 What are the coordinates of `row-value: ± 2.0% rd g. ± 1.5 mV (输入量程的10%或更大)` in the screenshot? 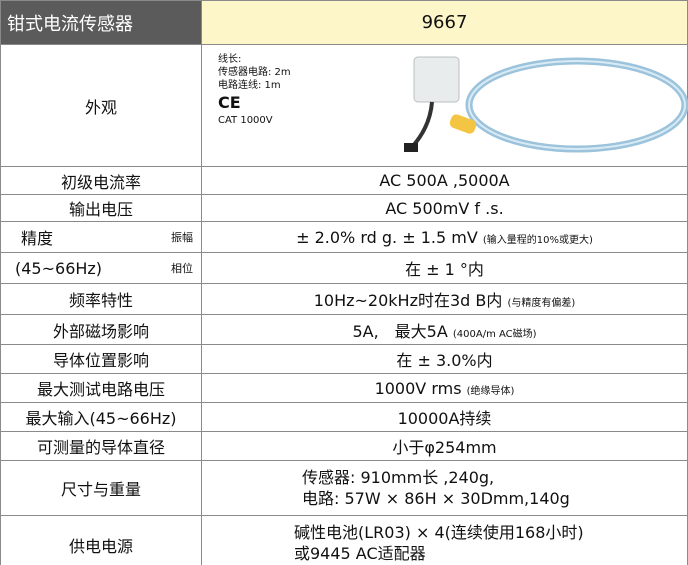 It's located at (444, 237).